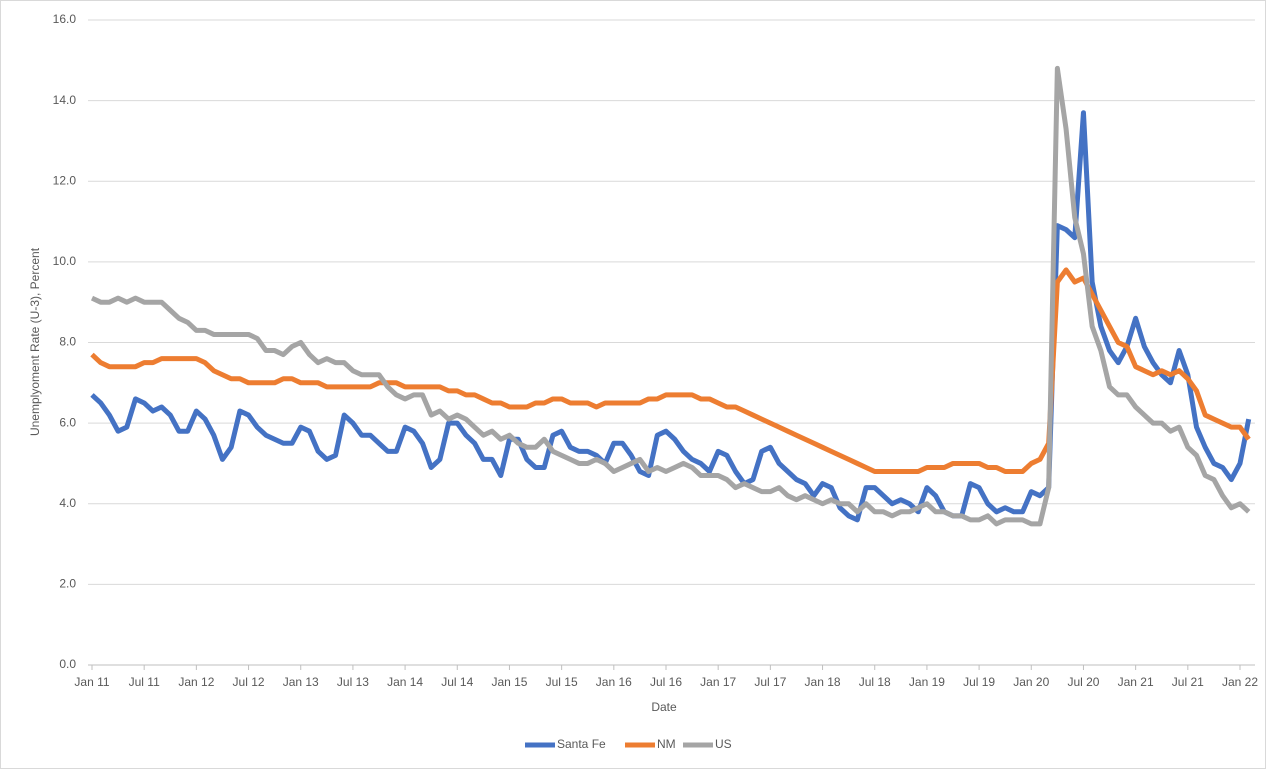  Describe the element at coordinates (614, 682) in the screenshot. I see `x-tick-label: Jan 16` at that location.